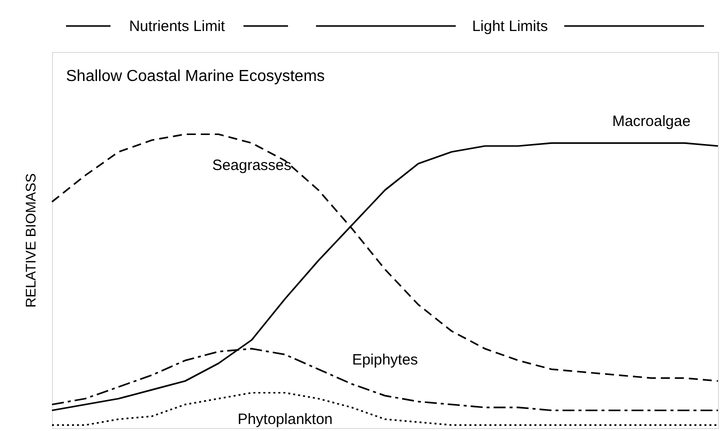 The width and height of the screenshot is (720, 431). Describe the element at coordinates (177, 26) in the screenshot. I see `text: Nutrients Limit` at that location.